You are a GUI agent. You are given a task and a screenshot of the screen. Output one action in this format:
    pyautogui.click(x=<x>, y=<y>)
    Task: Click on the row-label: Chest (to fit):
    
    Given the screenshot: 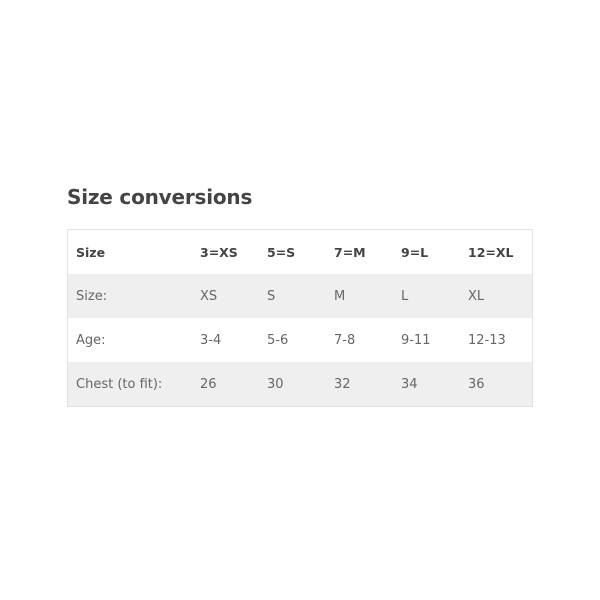 What is the action you would take?
    pyautogui.click(x=133, y=384)
    